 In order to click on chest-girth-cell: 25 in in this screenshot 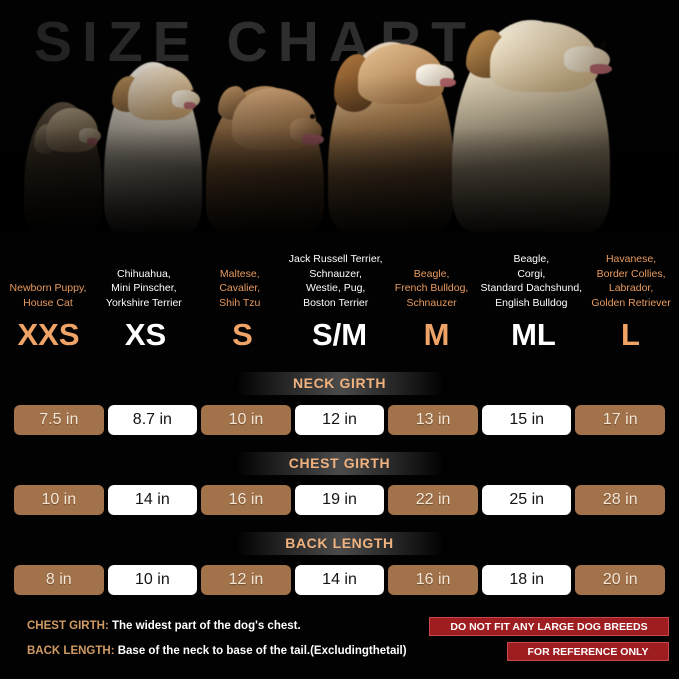, I will do `click(526, 500)`.